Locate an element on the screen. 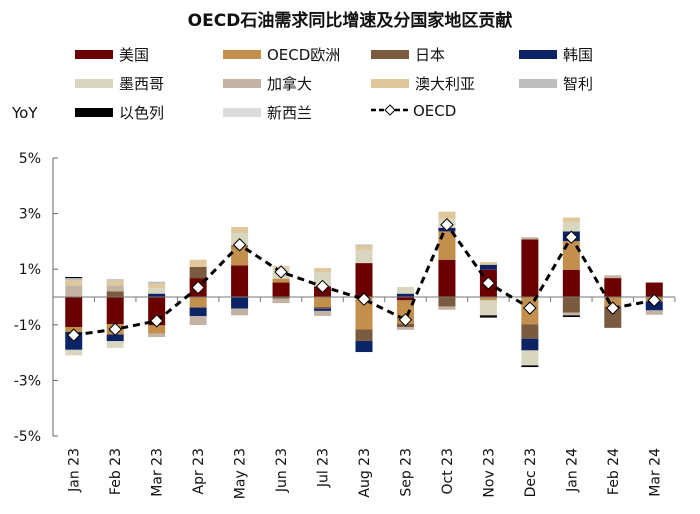 The width and height of the screenshot is (700, 514). legend-line-swatch is located at coordinates (390, 111).